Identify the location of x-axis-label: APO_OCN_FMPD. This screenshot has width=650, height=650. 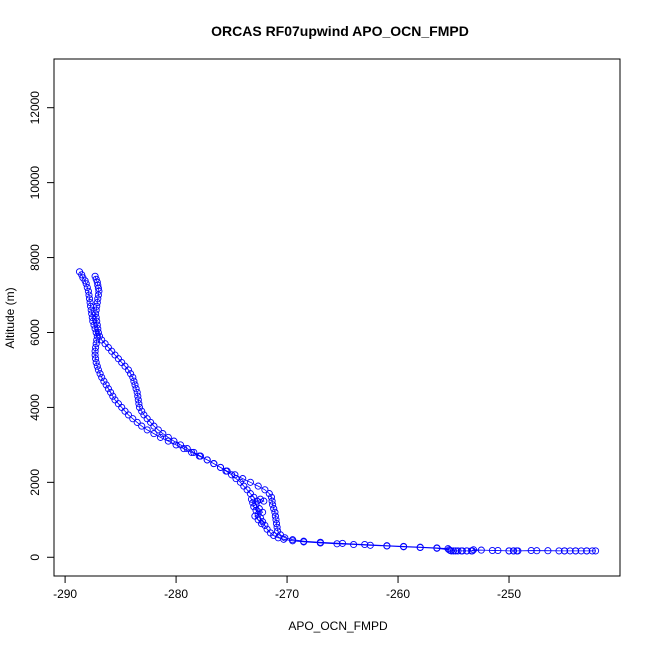
(338, 626).